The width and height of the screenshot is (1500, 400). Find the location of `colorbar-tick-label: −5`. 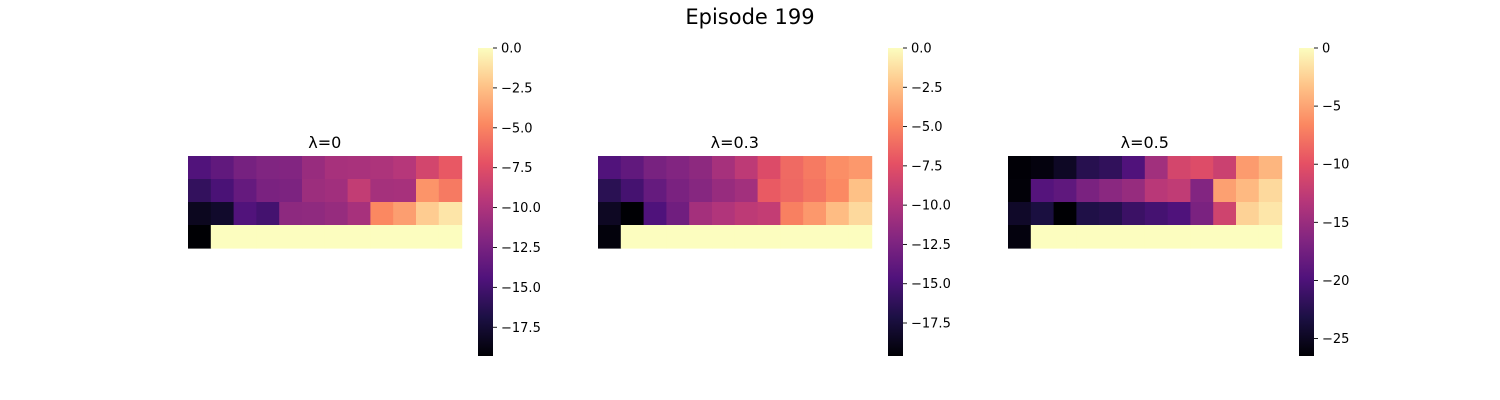

colorbar-tick-label: −5 is located at coordinates (1331, 107).